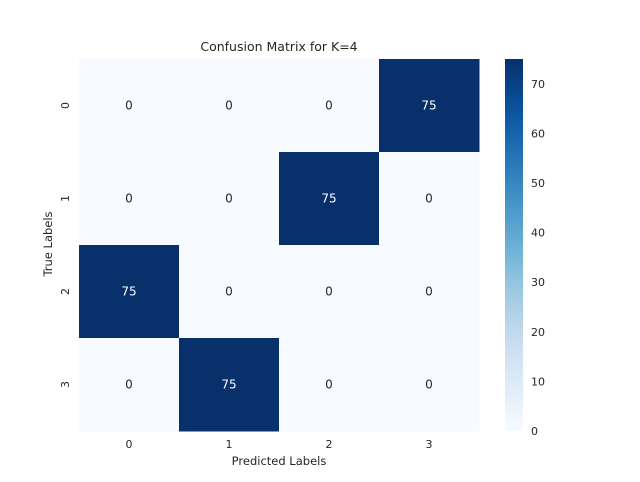 Image resolution: width=640 pixels, height=482 pixels. I want to click on colorbar-tick-label-6: 60, so click(538, 133).